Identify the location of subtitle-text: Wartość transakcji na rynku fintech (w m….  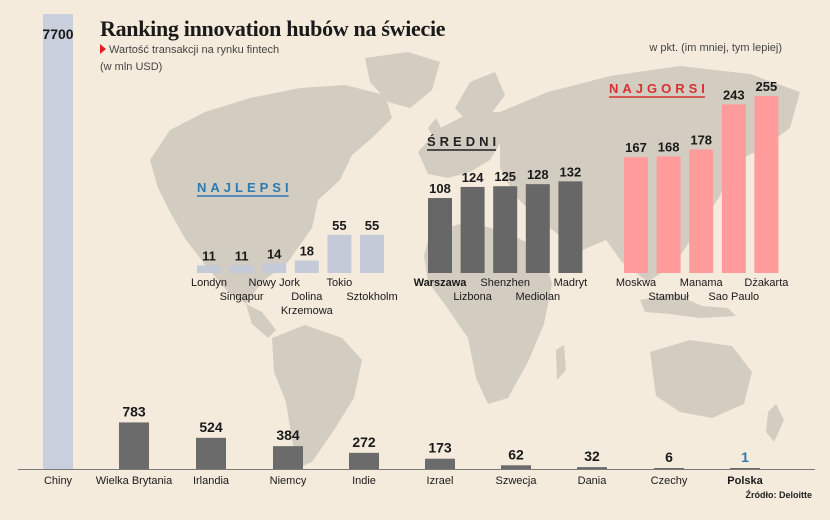
(190, 58).